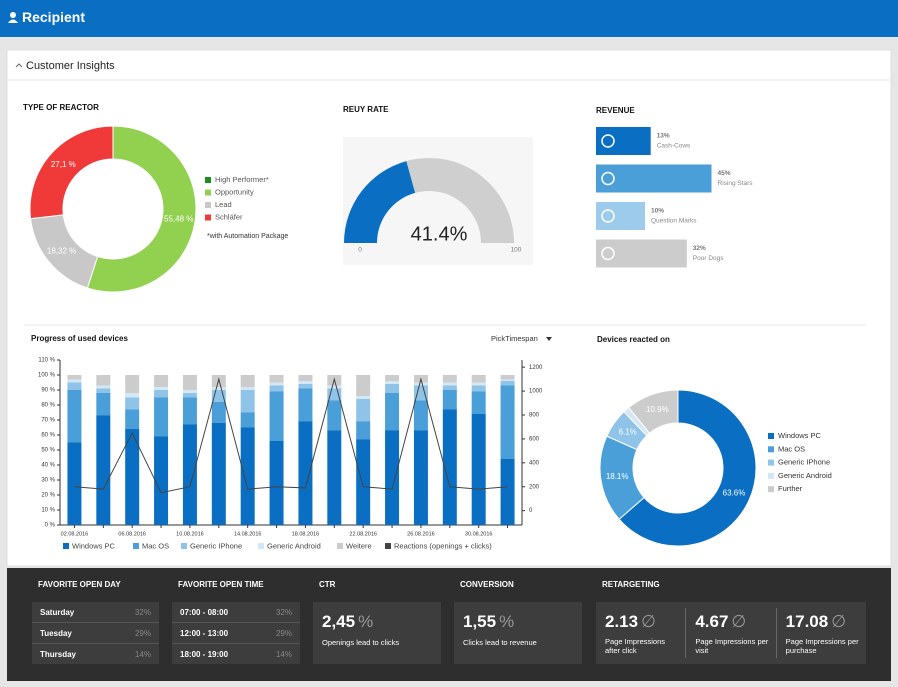 The image size is (898, 687). What do you see at coordinates (50, 526) in the screenshot?
I see `y-tick-label: 0 %` at bounding box center [50, 526].